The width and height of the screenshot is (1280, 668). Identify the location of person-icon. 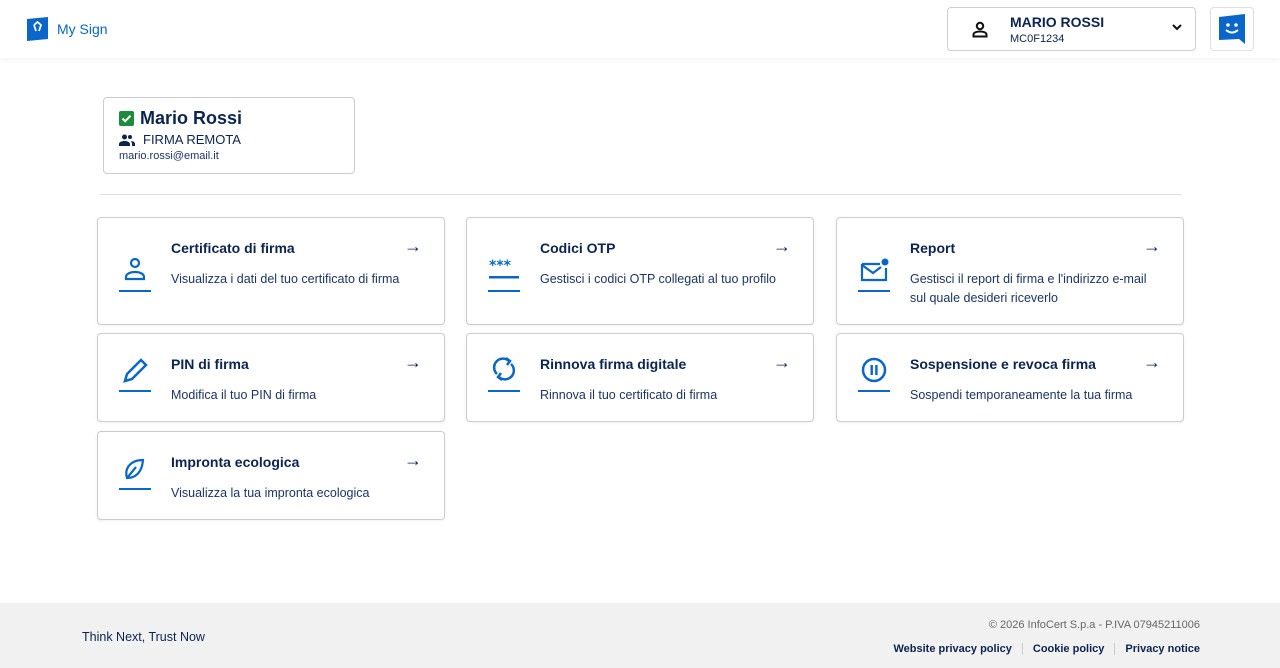
(135, 272).